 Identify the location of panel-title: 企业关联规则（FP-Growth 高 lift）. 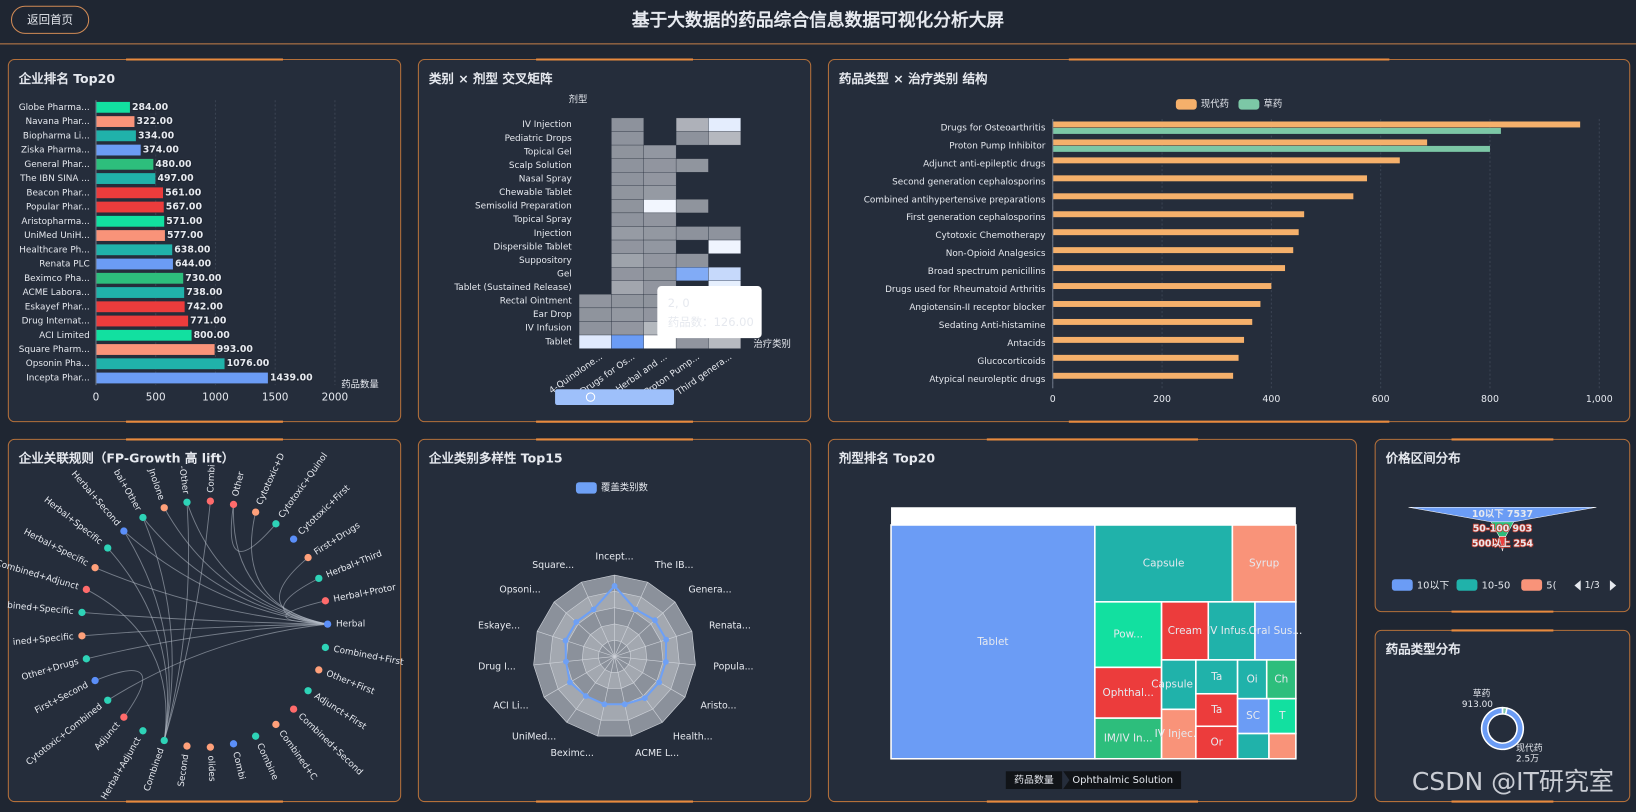
(126, 458).